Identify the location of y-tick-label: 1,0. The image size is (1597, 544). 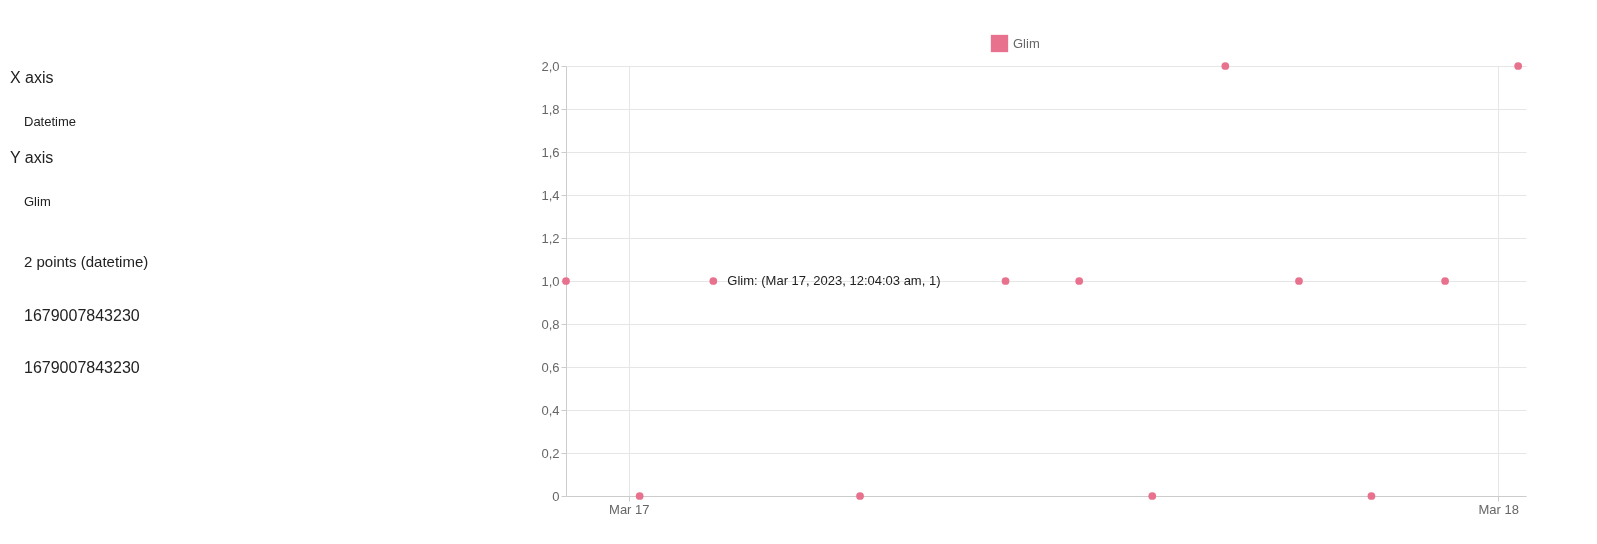
(550, 281).